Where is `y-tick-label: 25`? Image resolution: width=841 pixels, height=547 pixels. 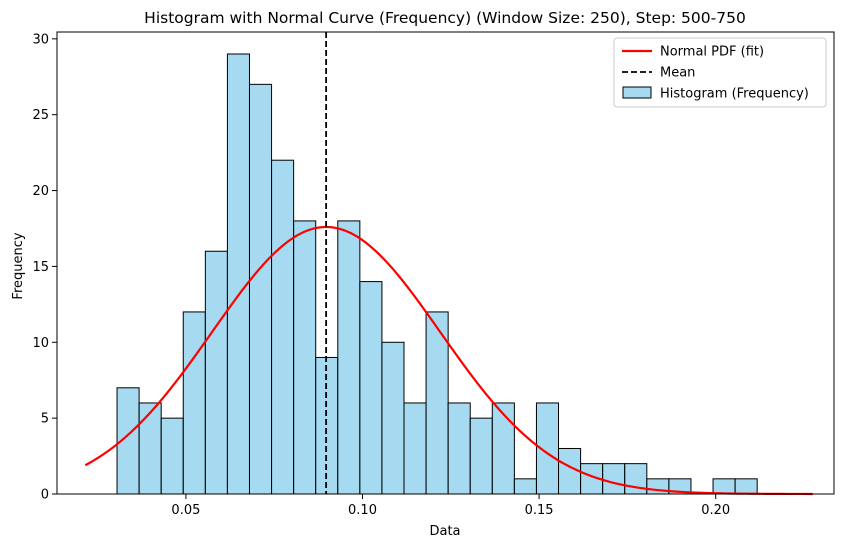 y-tick-label: 25 is located at coordinates (40, 115).